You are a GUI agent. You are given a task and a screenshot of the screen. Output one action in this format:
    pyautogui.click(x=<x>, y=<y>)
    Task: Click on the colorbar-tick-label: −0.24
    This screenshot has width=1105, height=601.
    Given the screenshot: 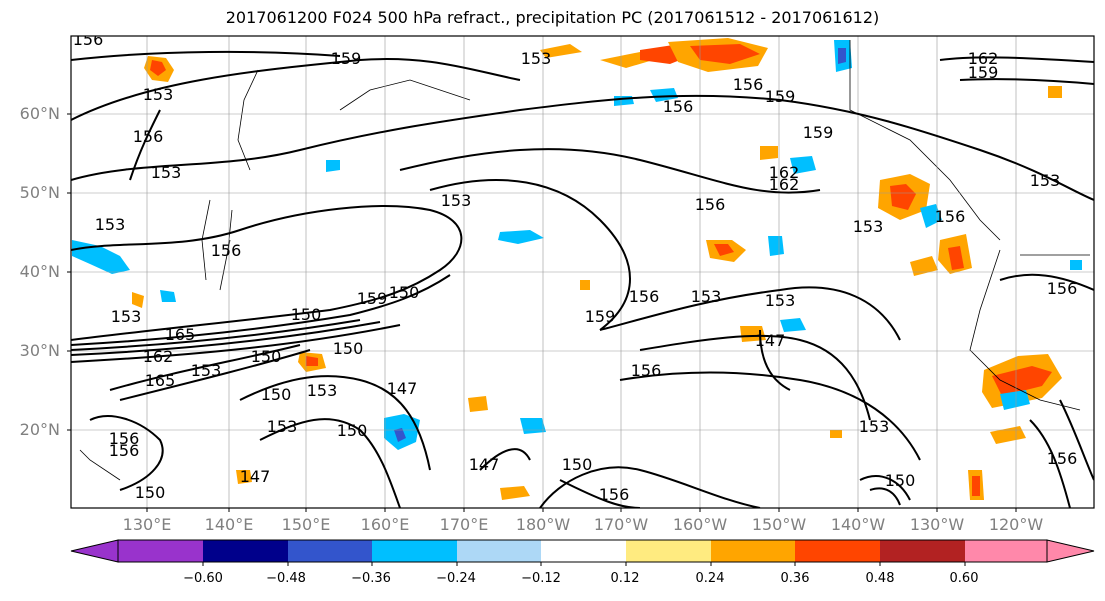 What is the action you would take?
    pyautogui.click(x=456, y=578)
    